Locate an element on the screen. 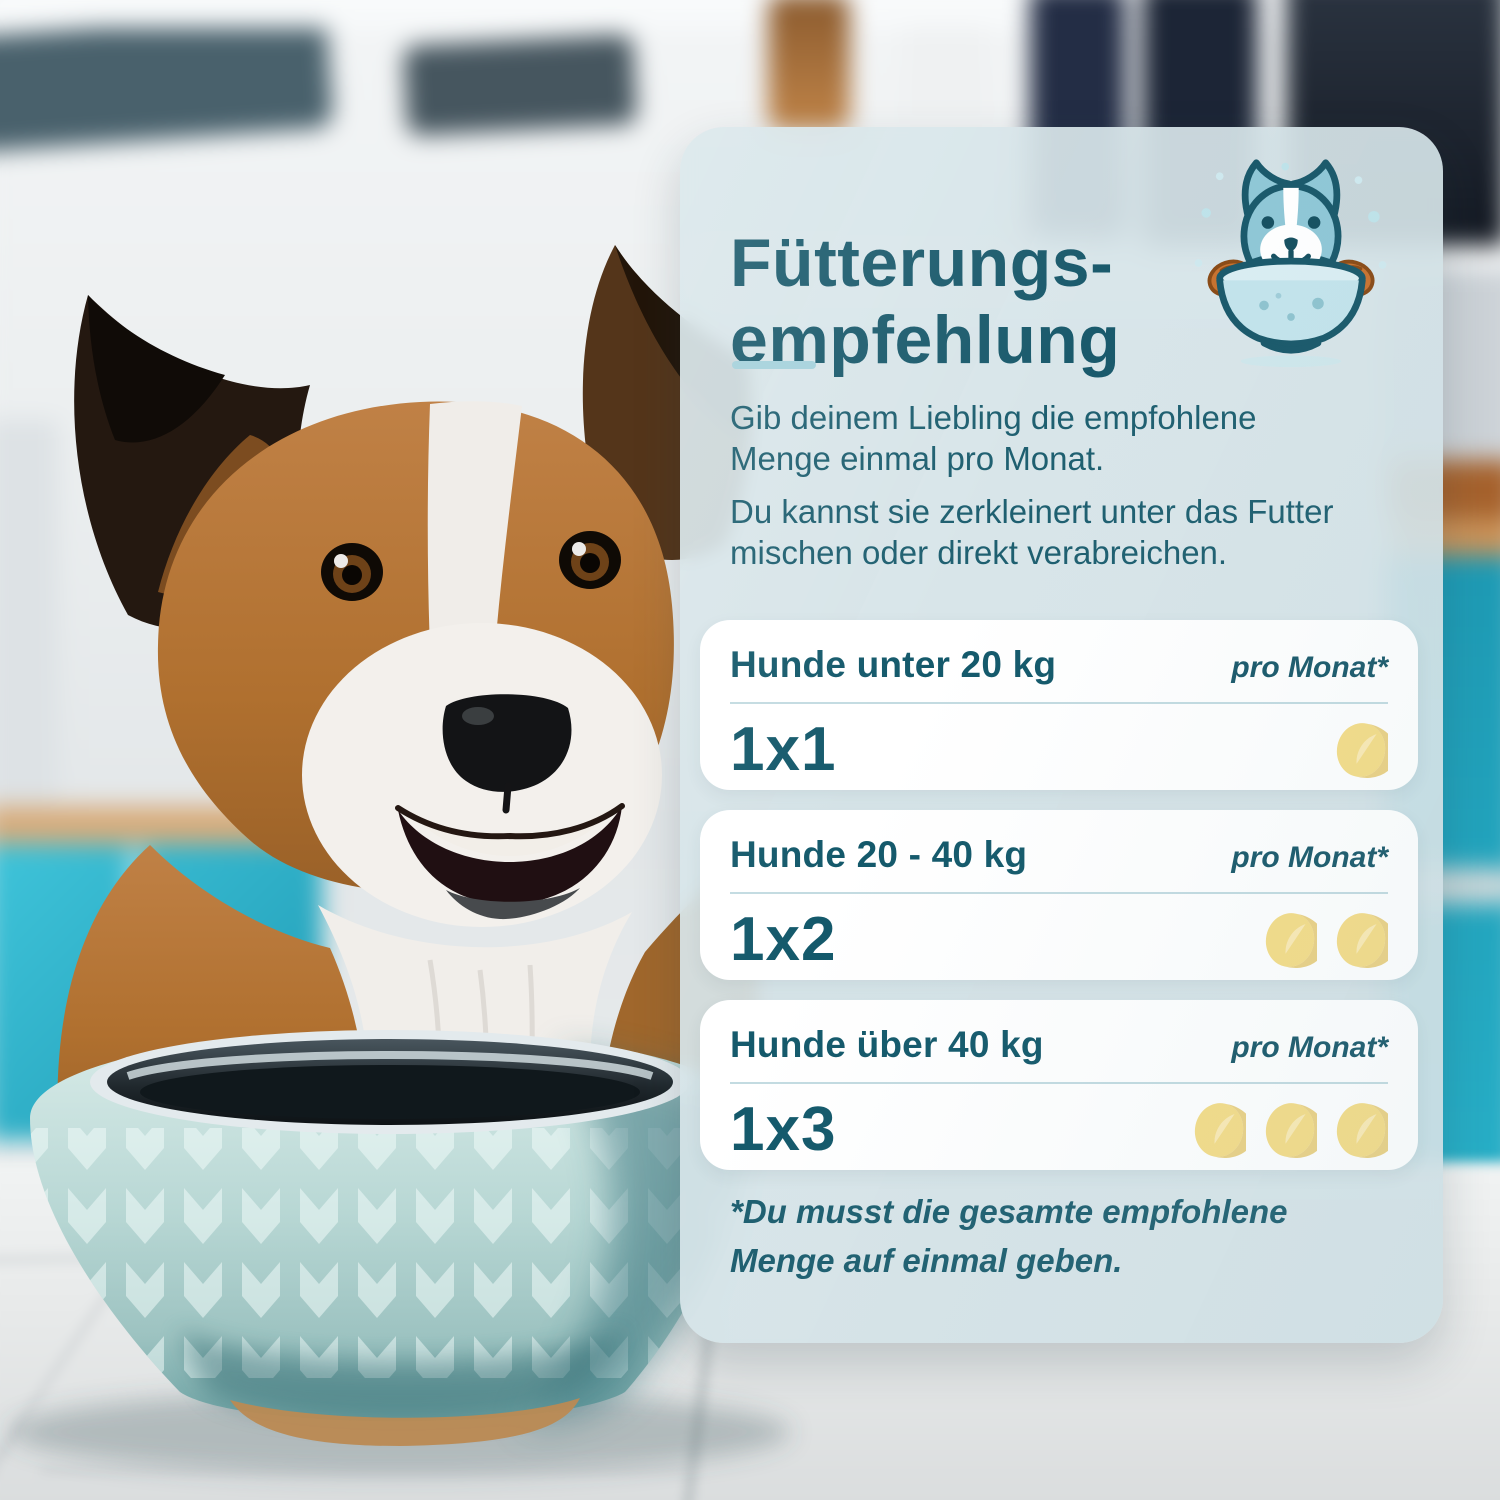  fridge-edge-shape is located at coordinates (29, 630).